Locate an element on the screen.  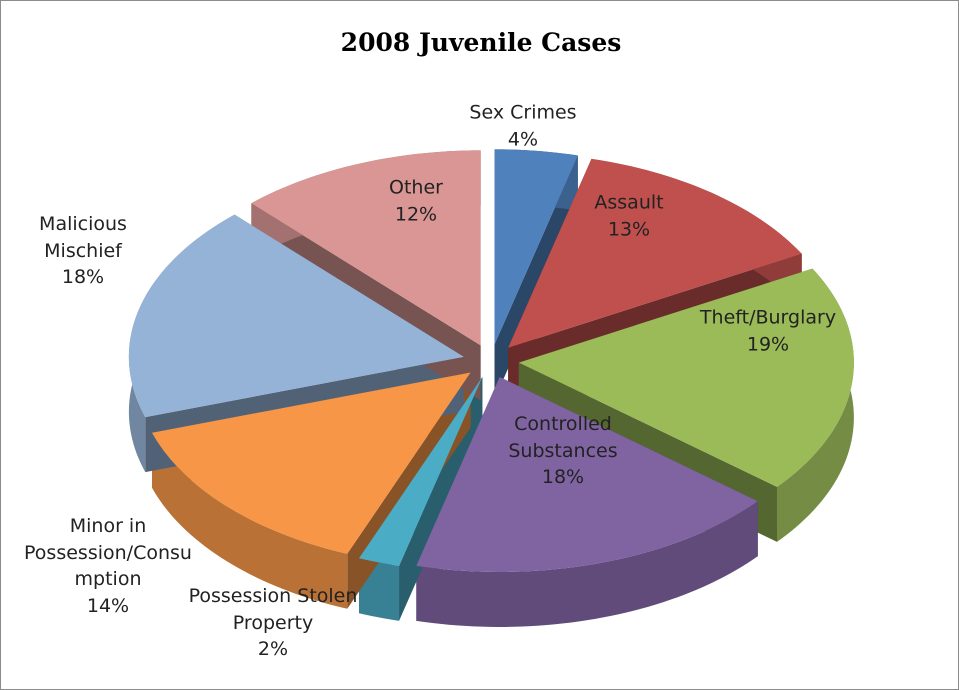
value-label: 19% is located at coordinates (768, 344).